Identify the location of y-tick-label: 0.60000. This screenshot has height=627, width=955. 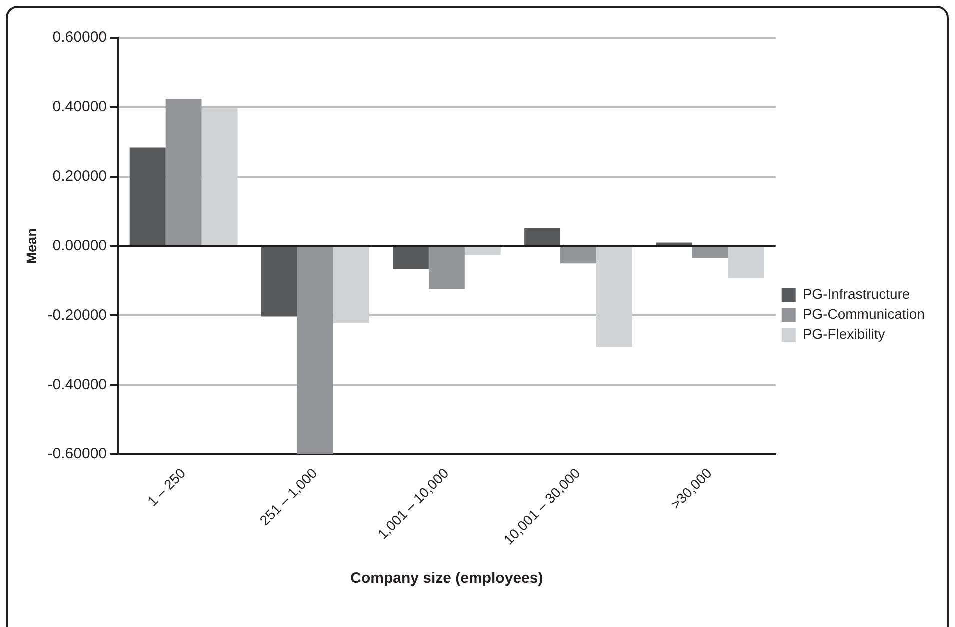
(80, 37).